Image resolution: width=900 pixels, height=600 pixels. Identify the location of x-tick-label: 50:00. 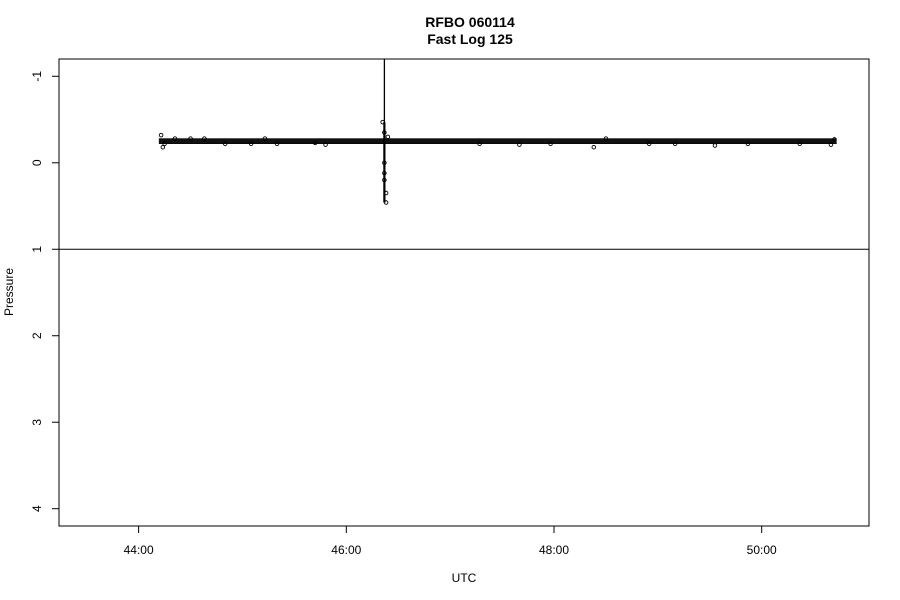
(762, 550).